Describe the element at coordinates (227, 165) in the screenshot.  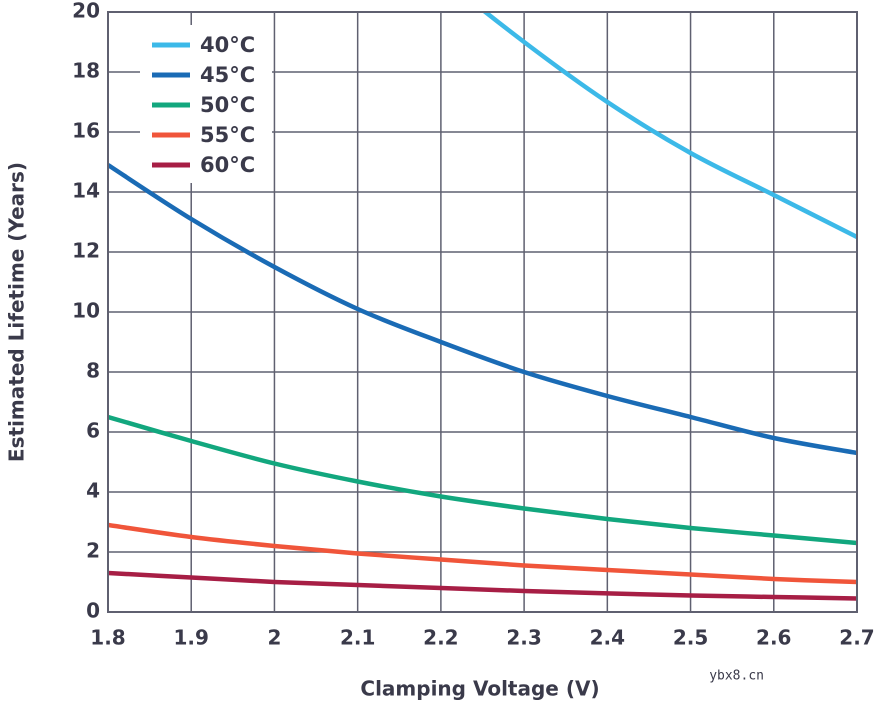
I see `legend-label: 60°C` at that location.